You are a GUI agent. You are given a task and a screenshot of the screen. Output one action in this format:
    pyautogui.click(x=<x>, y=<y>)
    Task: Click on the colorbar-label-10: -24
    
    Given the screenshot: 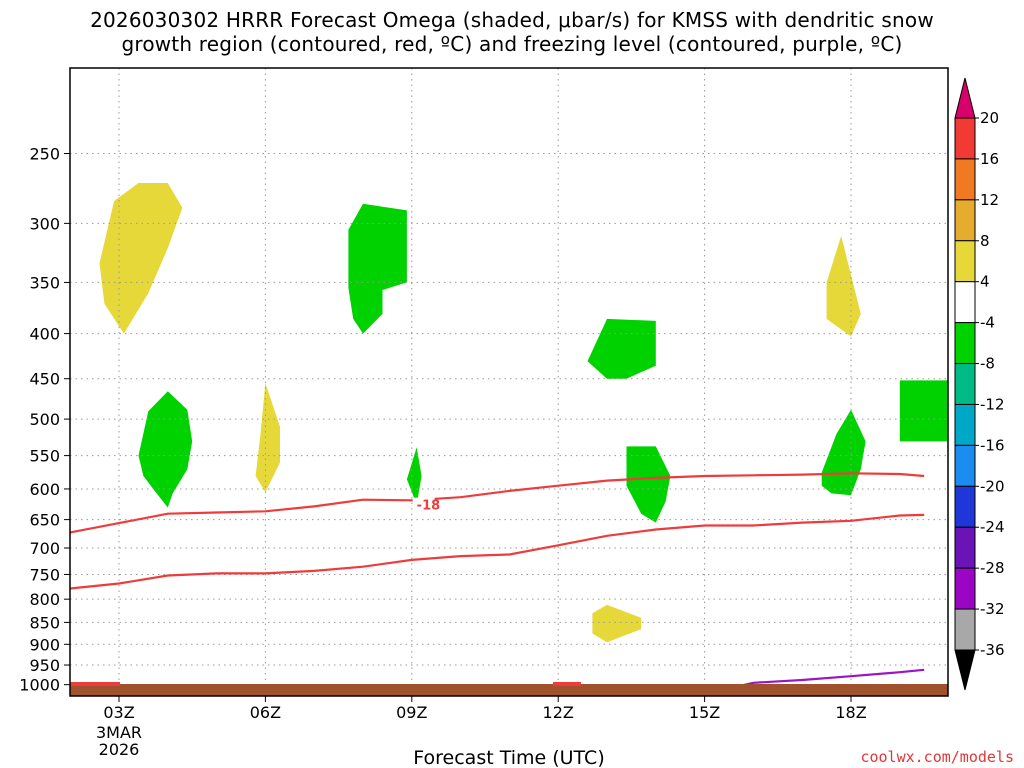 What is the action you would take?
    pyautogui.click(x=992, y=527)
    